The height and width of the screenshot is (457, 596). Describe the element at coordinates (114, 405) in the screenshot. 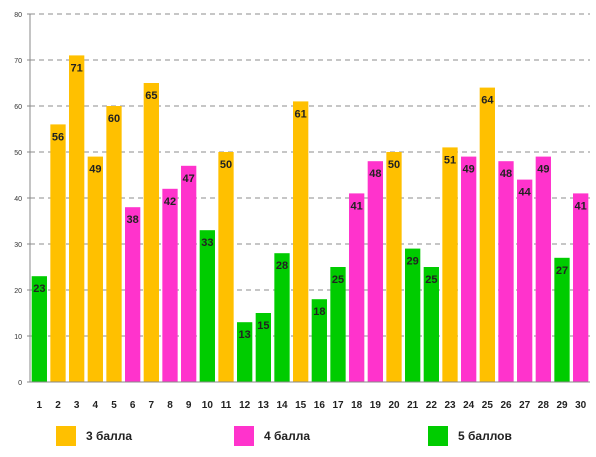

I see `x-tick-label: 5` at that location.